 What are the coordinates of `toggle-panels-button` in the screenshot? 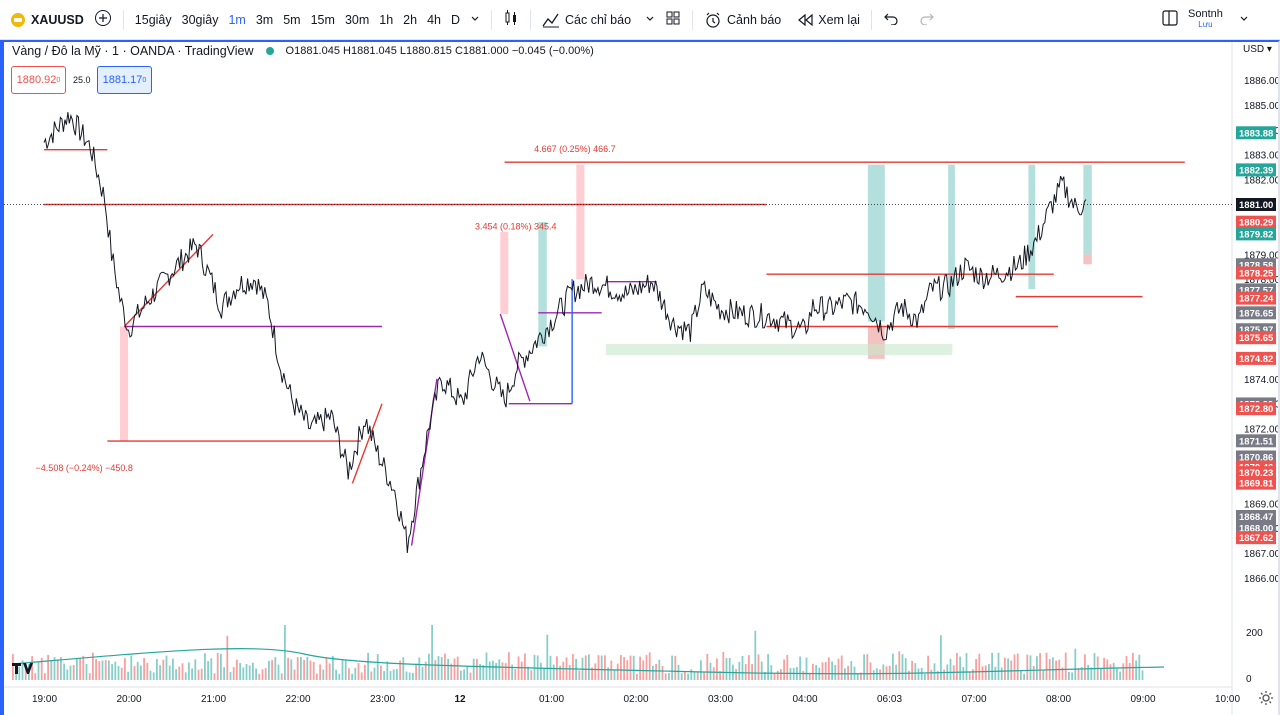 It's located at (1170, 20).